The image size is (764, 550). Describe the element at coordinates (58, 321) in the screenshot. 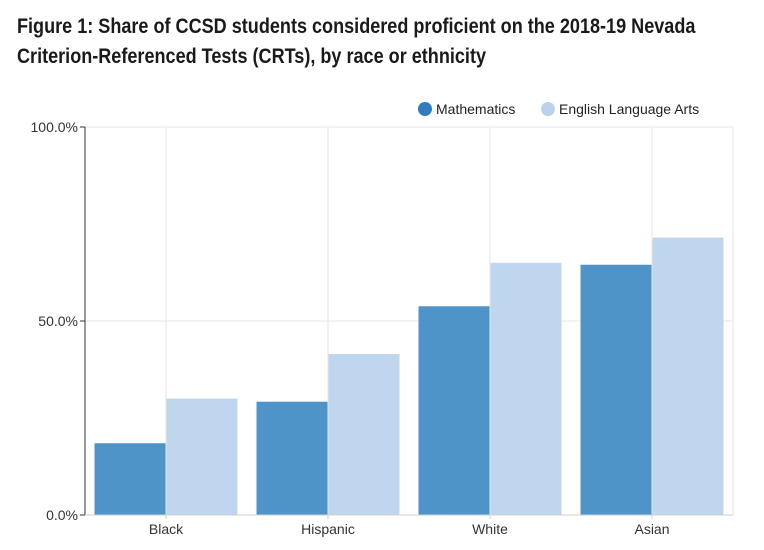

I see `y-tick-label: 50.0%` at that location.